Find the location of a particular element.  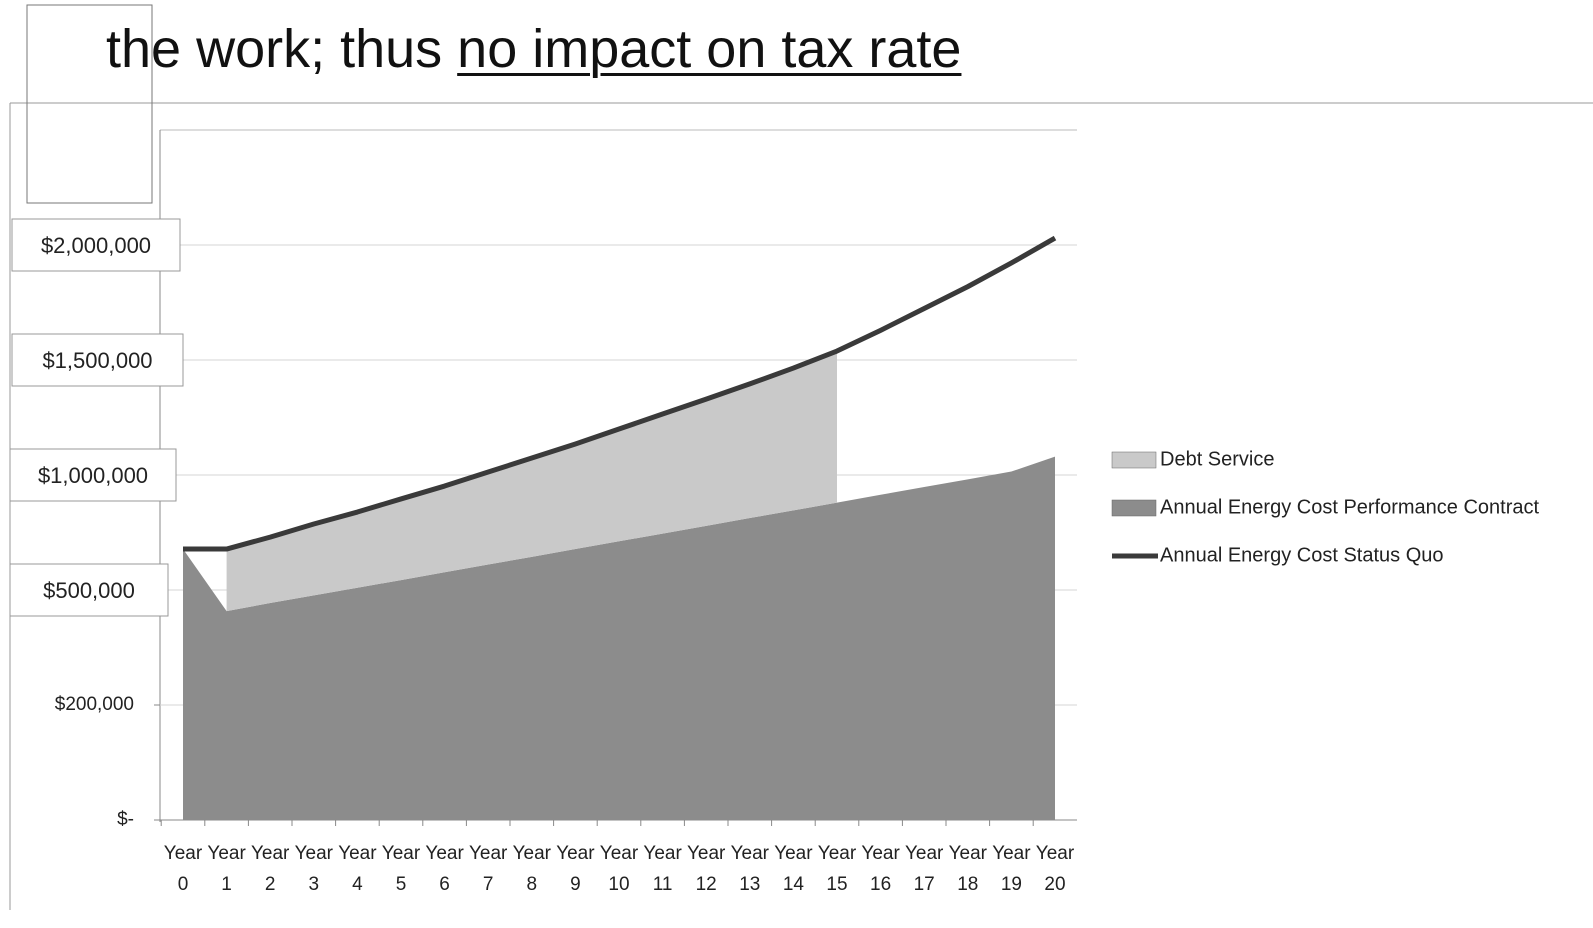

x-tick-label: Year 0 is located at coordinates (183, 869).